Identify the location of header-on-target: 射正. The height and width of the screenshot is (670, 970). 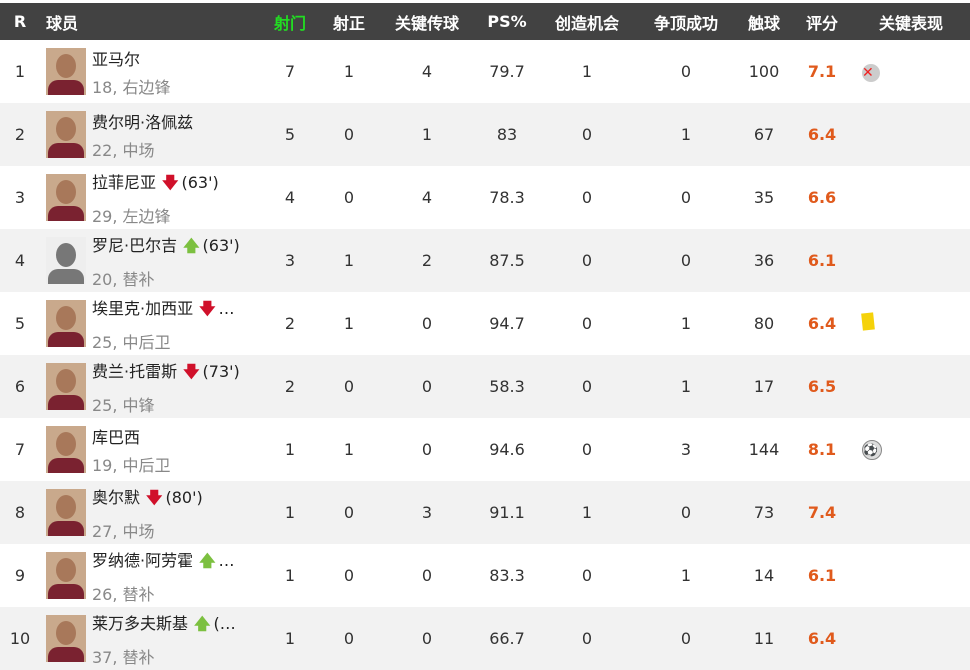
(348, 23).